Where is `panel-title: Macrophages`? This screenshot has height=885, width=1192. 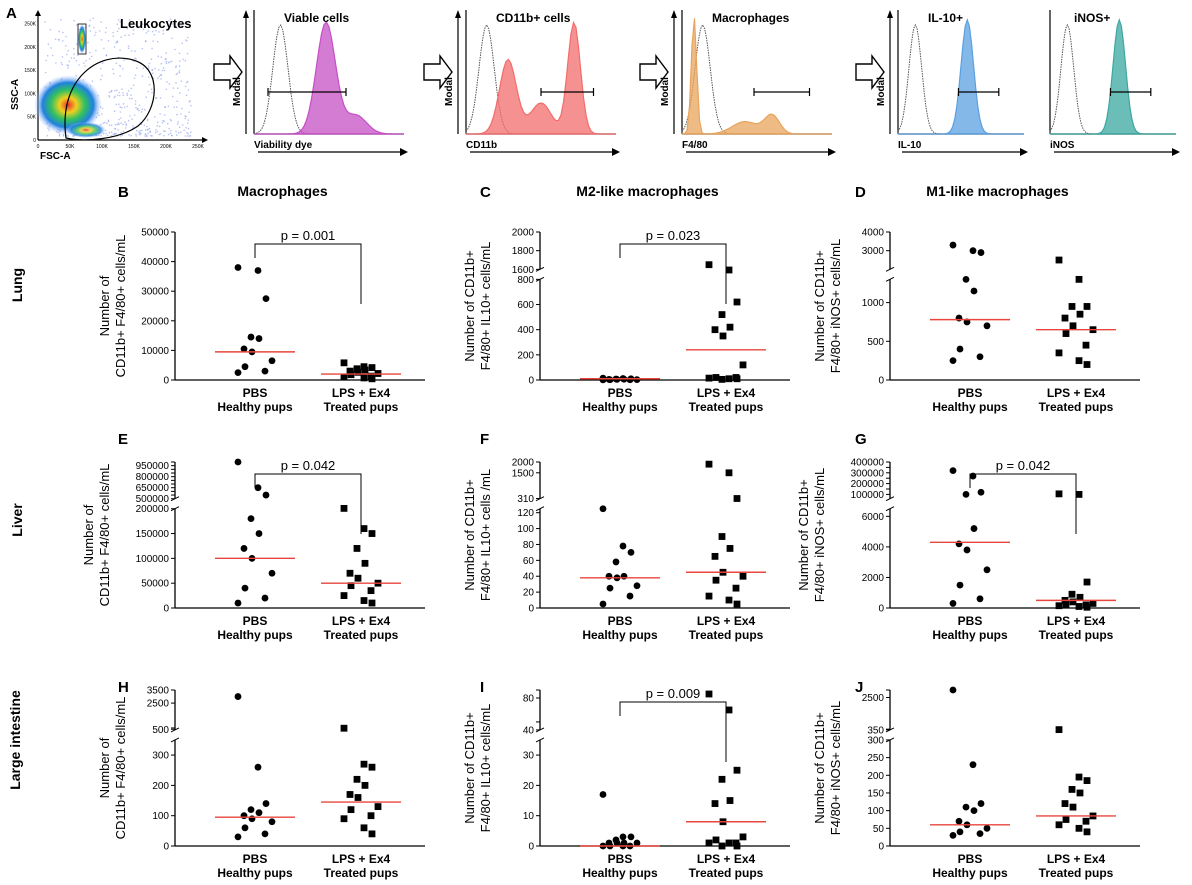 panel-title: Macrophages is located at coordinates (282, 191).